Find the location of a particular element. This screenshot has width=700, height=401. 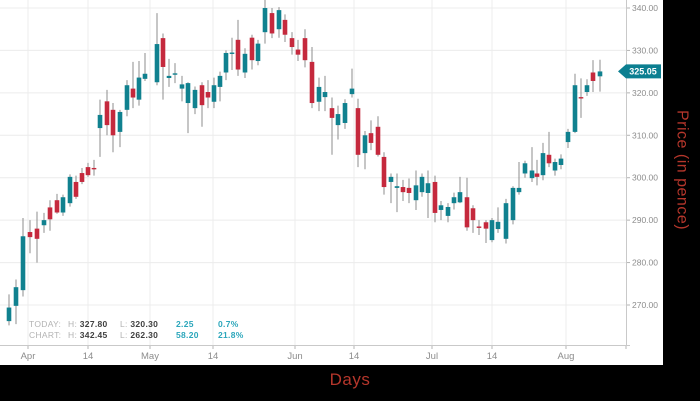

x-axis-title: Days is located at coordinates (350, 379).